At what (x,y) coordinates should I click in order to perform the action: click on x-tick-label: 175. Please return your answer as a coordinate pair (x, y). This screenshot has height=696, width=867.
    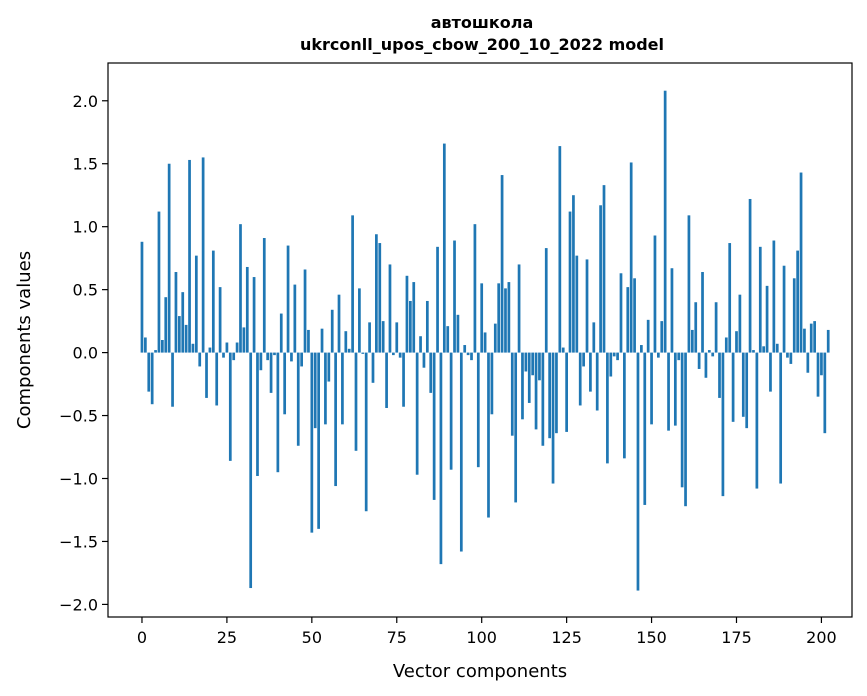
    Looking at the image, I should click on (736, 637).